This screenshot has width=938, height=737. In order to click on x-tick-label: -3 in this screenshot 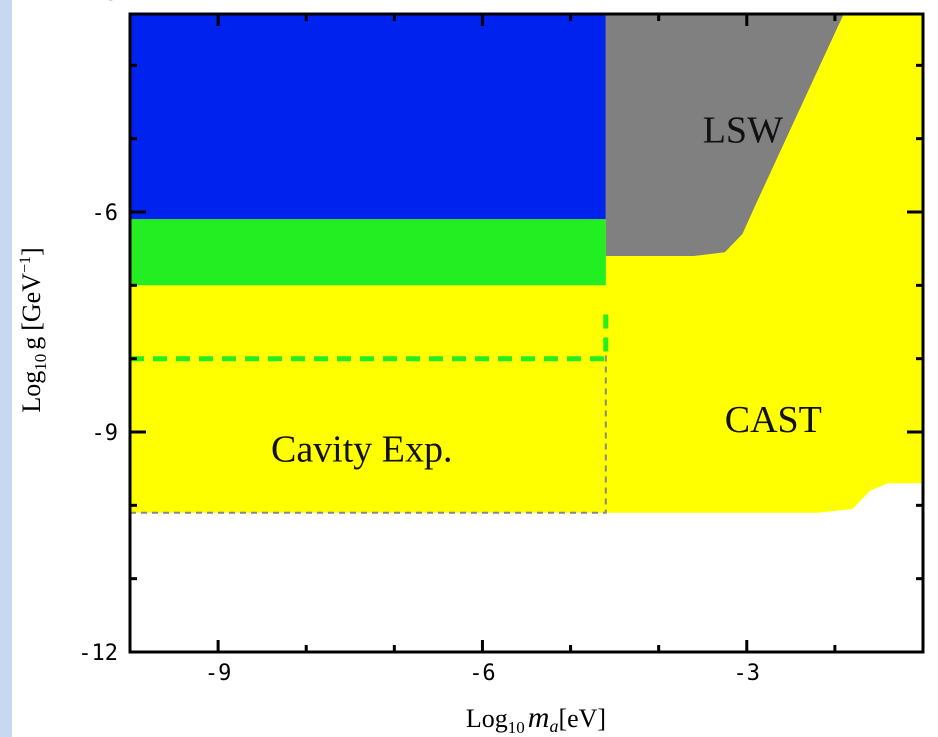, I will do `click(747, 673)`.